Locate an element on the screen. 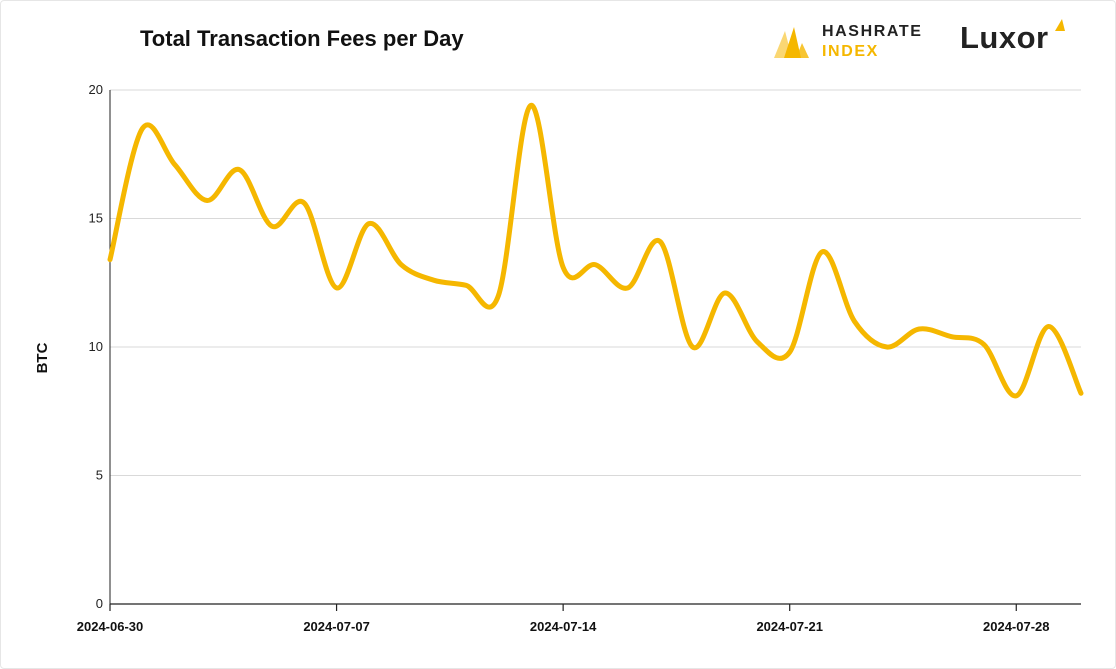 Image resolution: width=1116 pixels, height=669 pixels. y-tick-label: 15 is located at coordinates (96, 218).